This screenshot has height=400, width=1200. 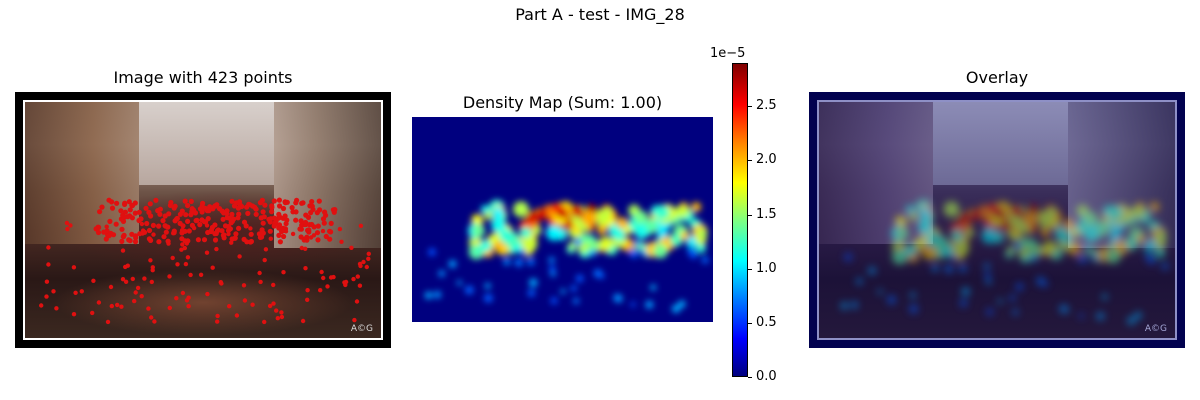 What do you see at coordinates (206, 143) in the screenshot?
I see `sky-region` at bounding box center [206, 143].